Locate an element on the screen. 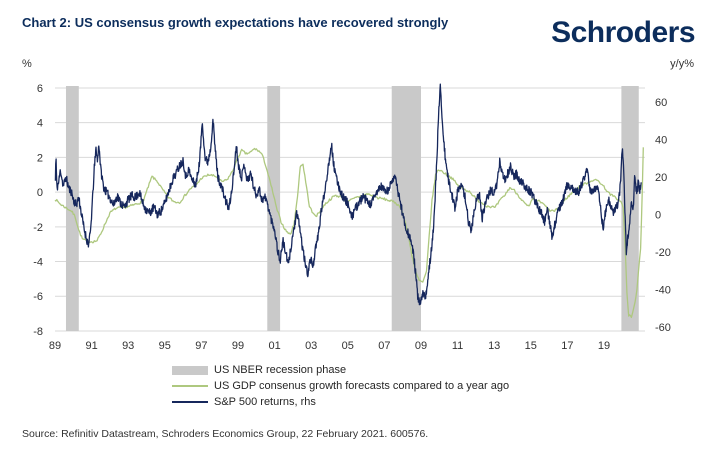 The image size is (708, 450). x-axis-tick-label: 05 is located at coordinates (348, 346).